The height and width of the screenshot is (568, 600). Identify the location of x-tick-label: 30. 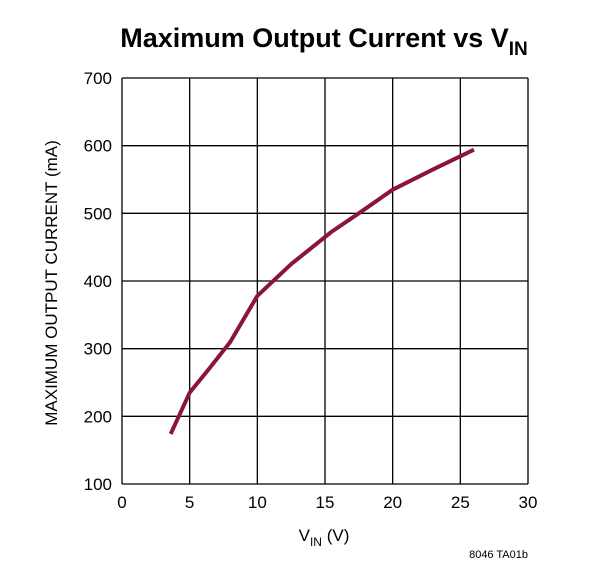
(528, 502).